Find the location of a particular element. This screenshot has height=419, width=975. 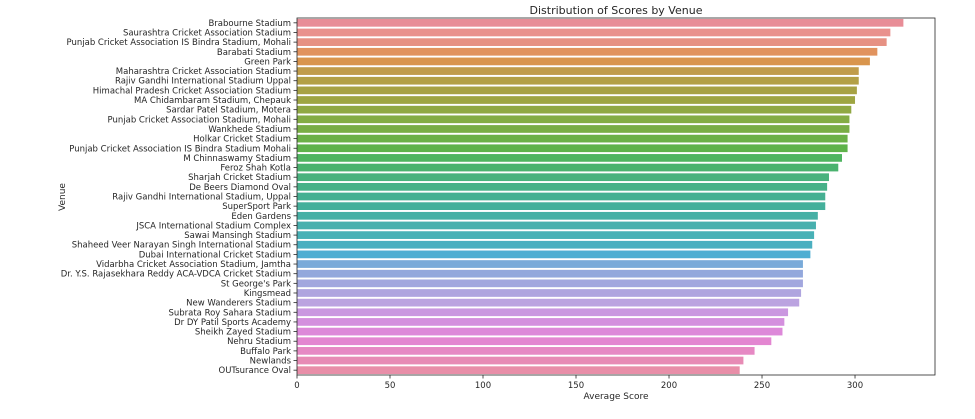

y-tick-label: Rajiv Gandhi International Stadium Uppal is located at coordinates (203, 82).